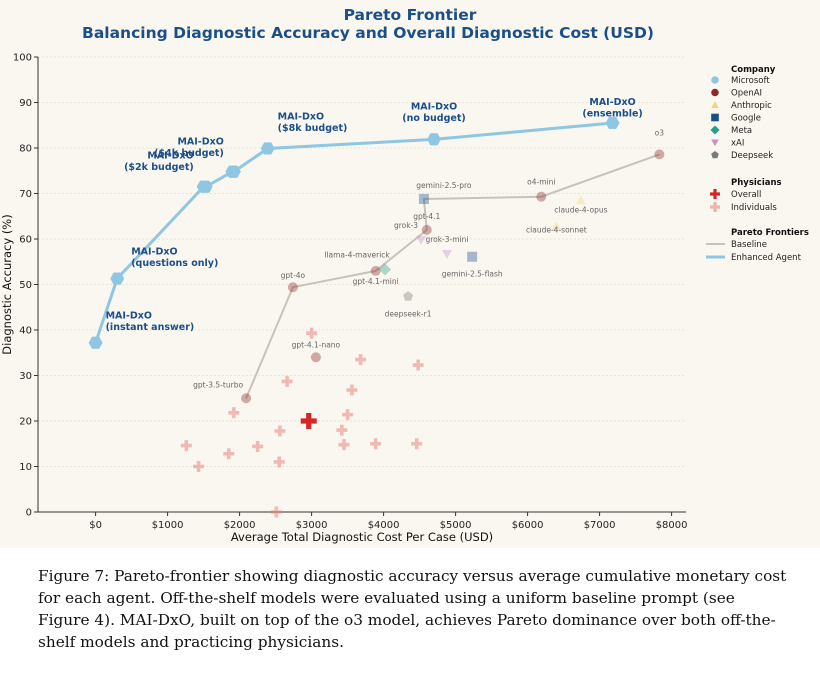 This screenshot has width=820, height=675. Describe the element at coordinates (357, 254) in the screenshot. I see `model-label-llama-4-maverick: llama-4-maverick` at that location.